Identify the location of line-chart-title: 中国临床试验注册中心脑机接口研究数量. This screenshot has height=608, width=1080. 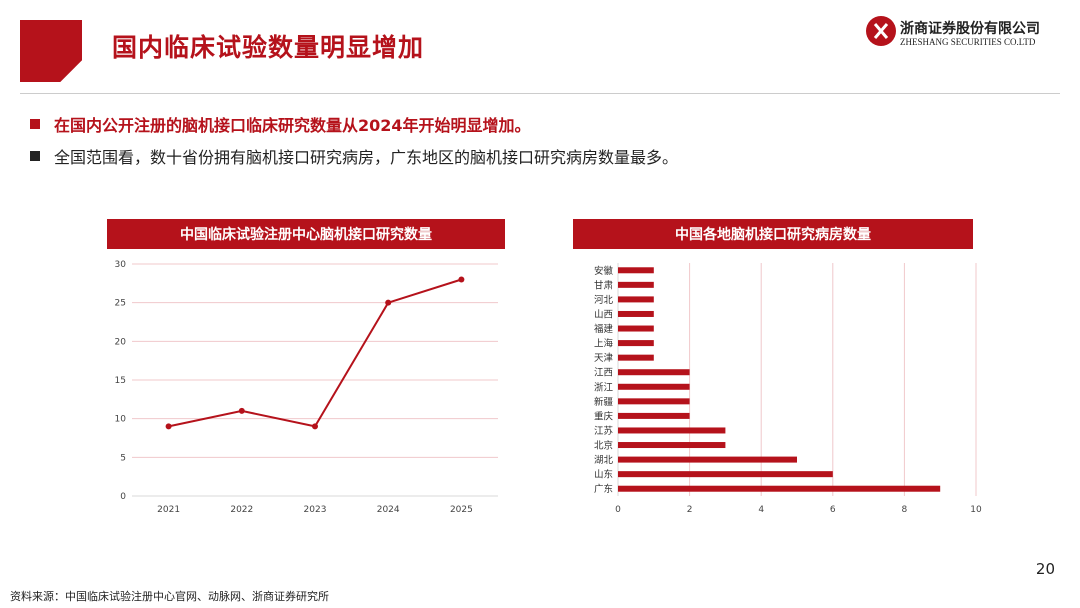
(306, 234).